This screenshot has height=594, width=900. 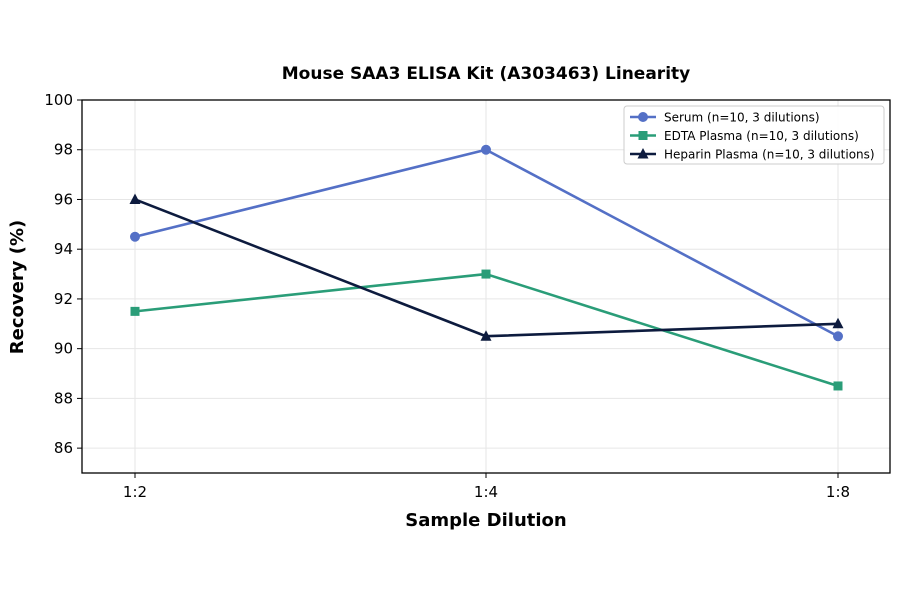 I want to click on legend-entry: Heparin Plasma (n=10, 3 dilutions), so click(x=752, y=155).